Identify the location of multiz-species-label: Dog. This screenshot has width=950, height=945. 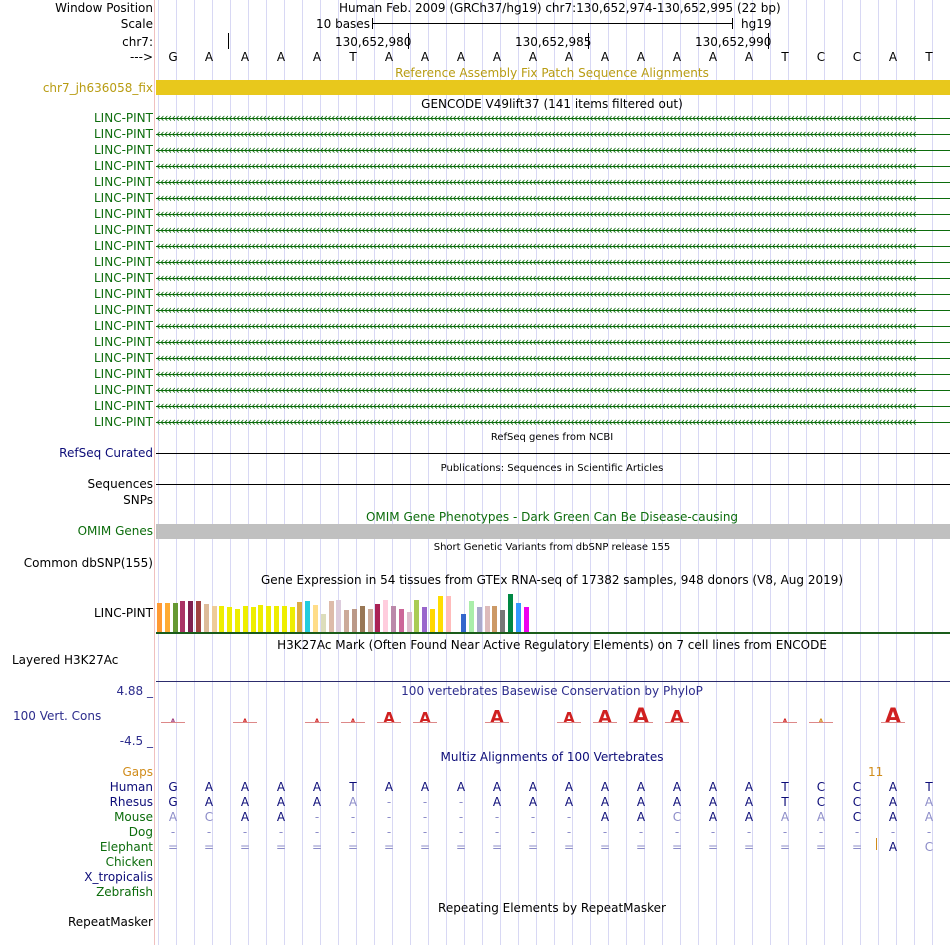
(140, 832).